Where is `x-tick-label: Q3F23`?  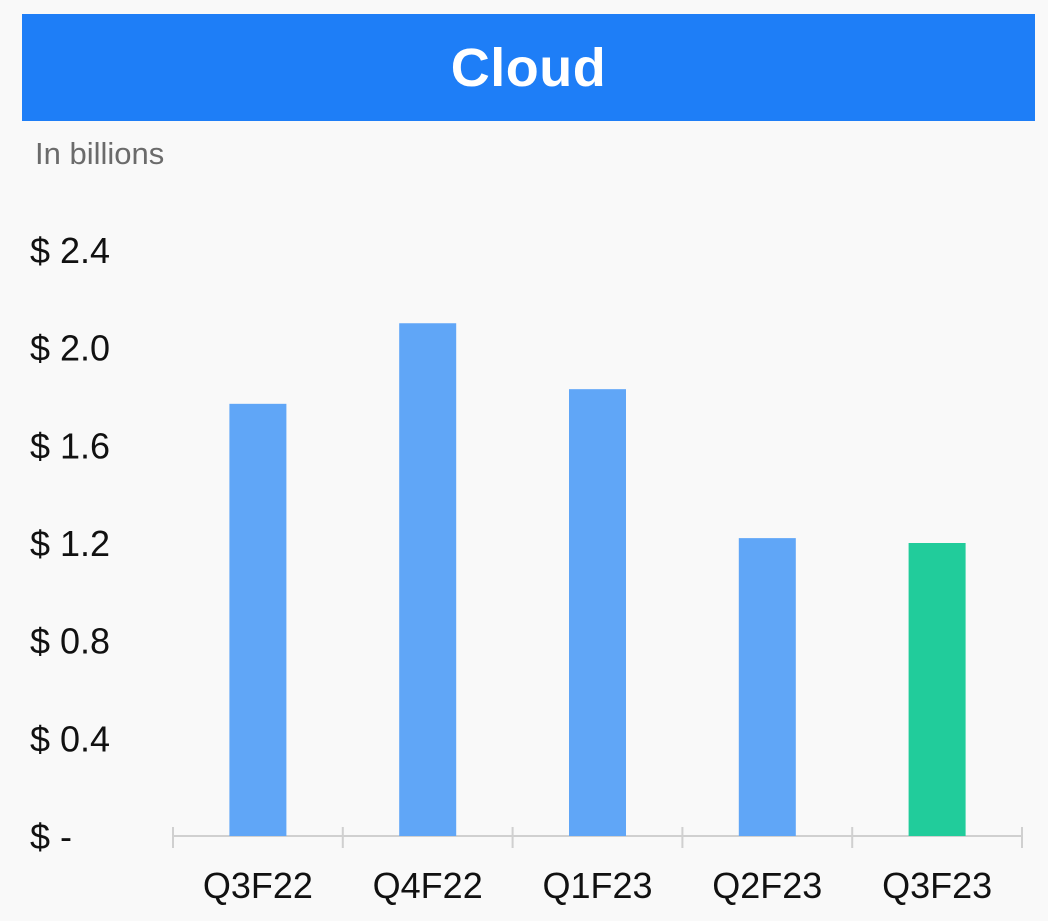
x-tick-label: Q3F23 is located at coordinates (937, 885).